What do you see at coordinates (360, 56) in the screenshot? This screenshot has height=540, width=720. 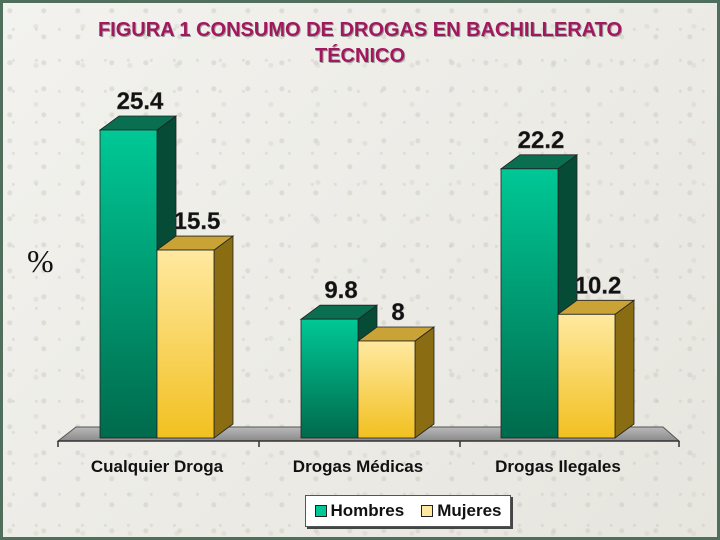 I see `chart-title-line2: TÉCNICO` at bounding box center [360, 56].